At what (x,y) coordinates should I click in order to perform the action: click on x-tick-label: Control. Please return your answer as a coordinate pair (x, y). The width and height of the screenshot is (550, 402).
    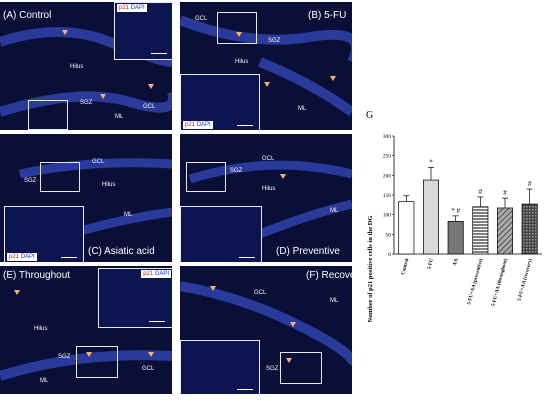
    Looking at the image, I should click on (405, 267).